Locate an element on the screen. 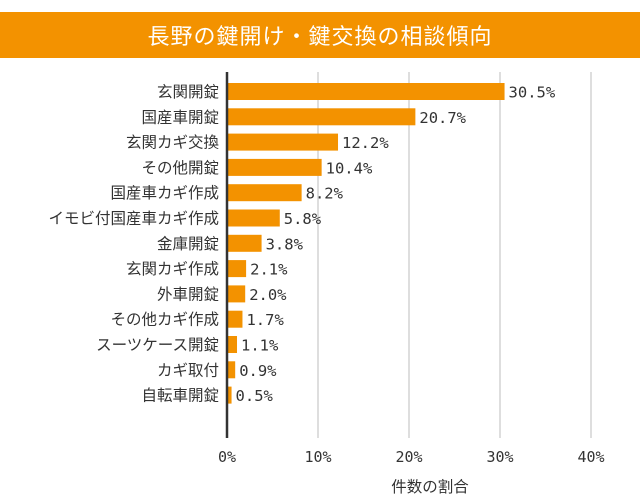  x-tick-label: 0% is located at coordinates (227, 457).